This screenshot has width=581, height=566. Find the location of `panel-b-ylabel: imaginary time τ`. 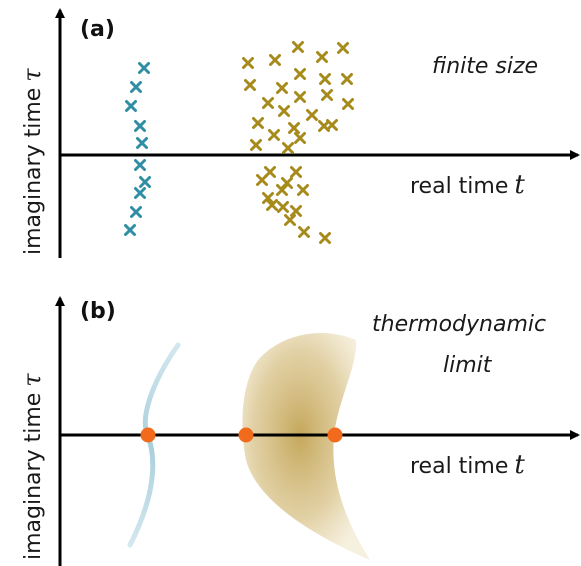

panel-b-ylabel: imaginary time τ is located at coordinates (32, 466).